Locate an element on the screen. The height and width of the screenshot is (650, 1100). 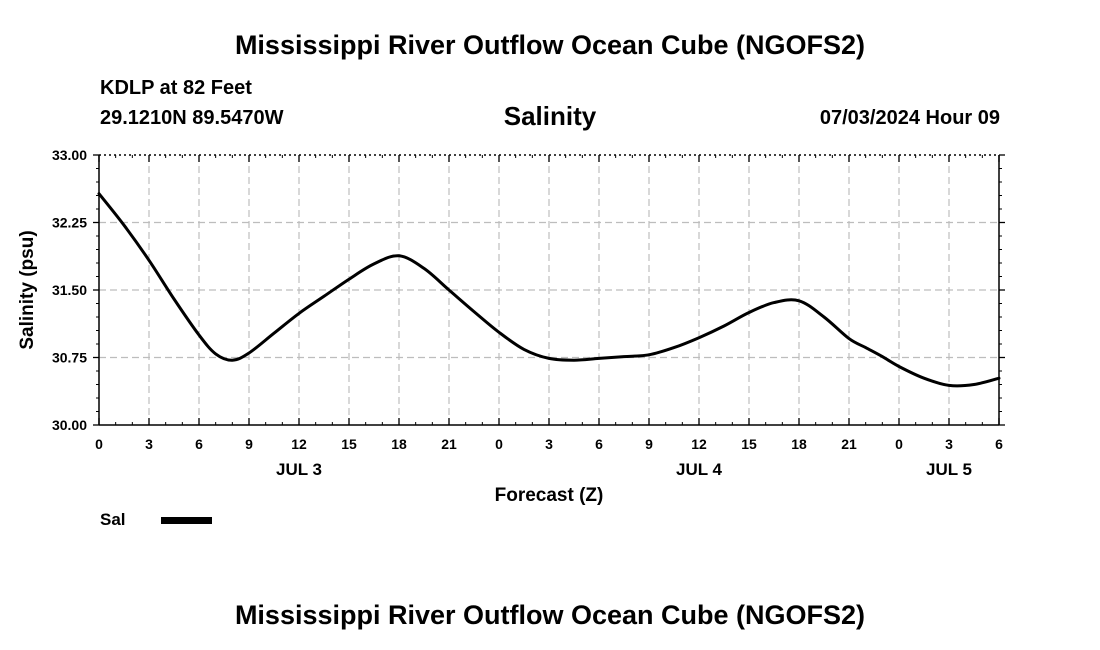
day-label: JUL 4 is located at coordinates (699, 469).